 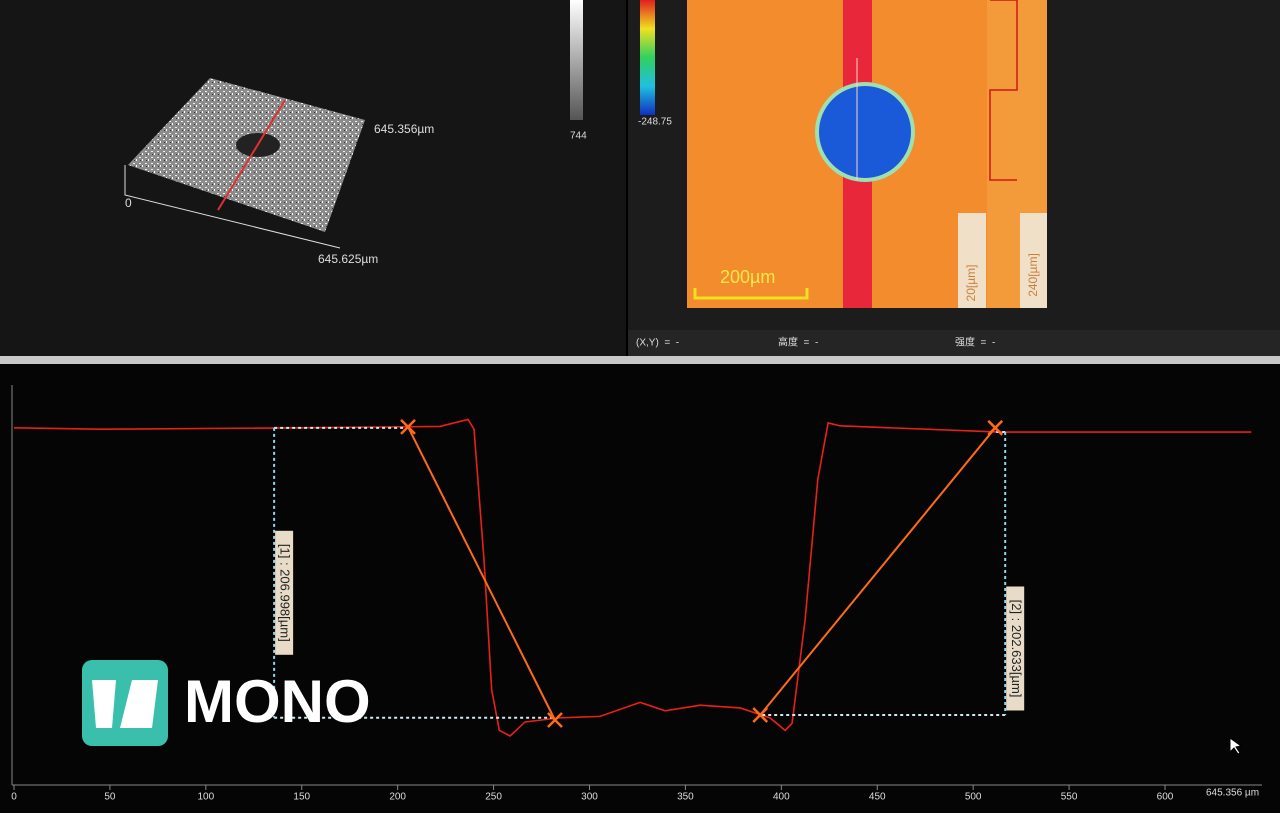 What do you see at coordinates (647, 57) in the screenshot?
I see `color-scale` at bounding box center [647, 57].